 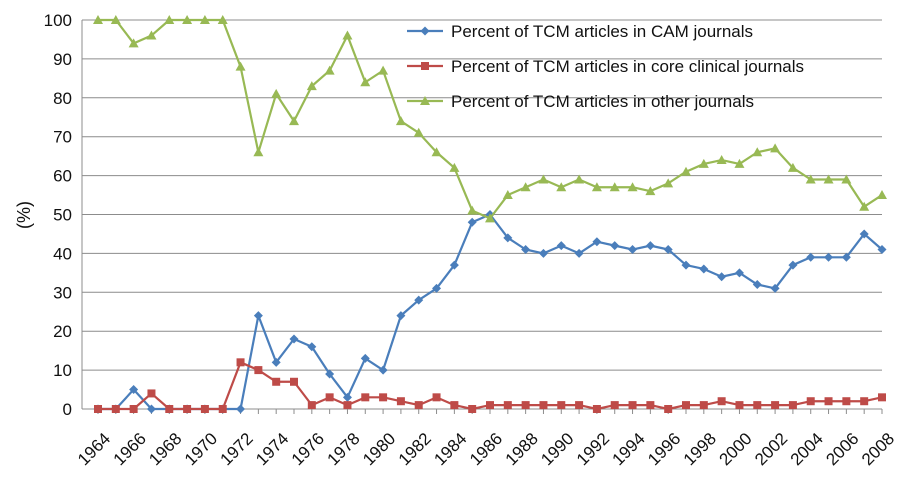 What do you see at coordinates (450, 449) in the screenshot?
I see `x-tick-label: 1984` at bounding box center [450, 449].